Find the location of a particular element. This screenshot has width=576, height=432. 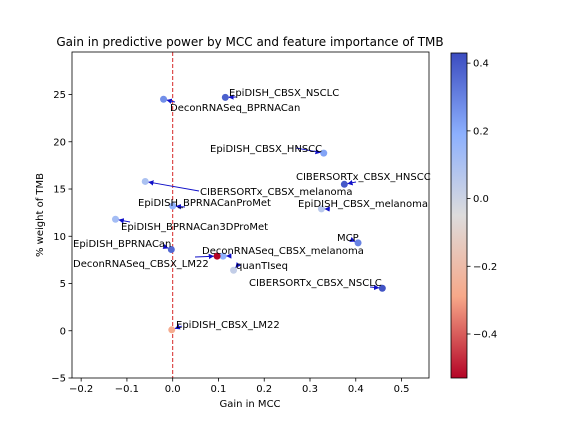

x-tick-label: 0.3 is located at coordinates (310, 389).